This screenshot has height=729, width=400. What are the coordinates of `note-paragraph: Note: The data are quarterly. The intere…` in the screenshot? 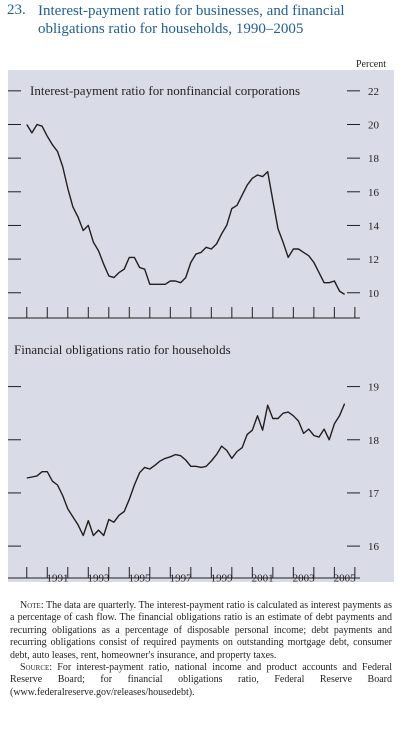 It's located at (201, 631).